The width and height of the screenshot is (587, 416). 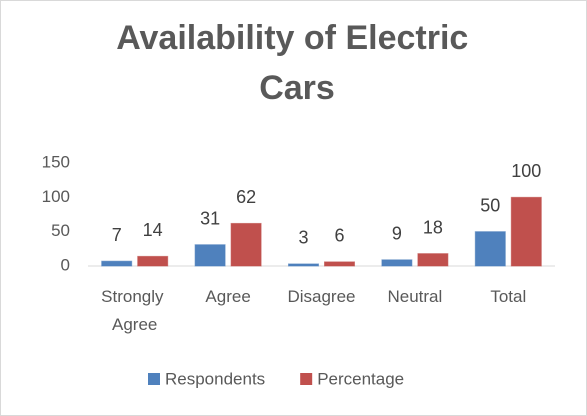 What do you see at coordinates (60, 230) in the screenshot?
I see `y-tick-label: 50` at bounding box center [60, 230].